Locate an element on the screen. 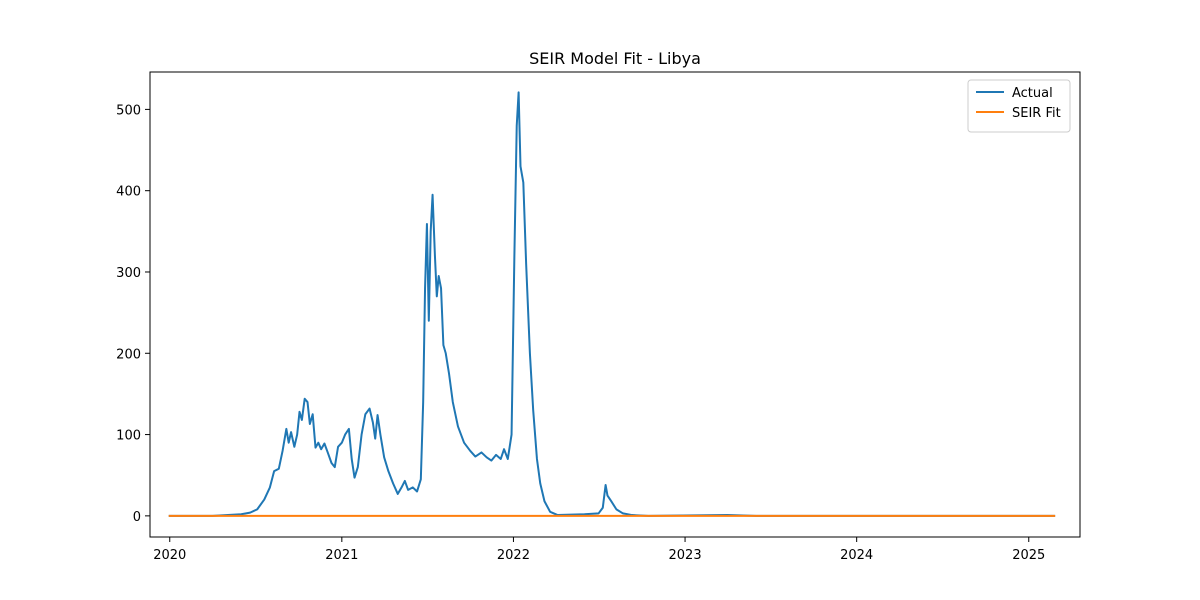 The width and height of the screenshot is (1200, 600). x-tick-label: 2023 is located at coordinates (685, 555).